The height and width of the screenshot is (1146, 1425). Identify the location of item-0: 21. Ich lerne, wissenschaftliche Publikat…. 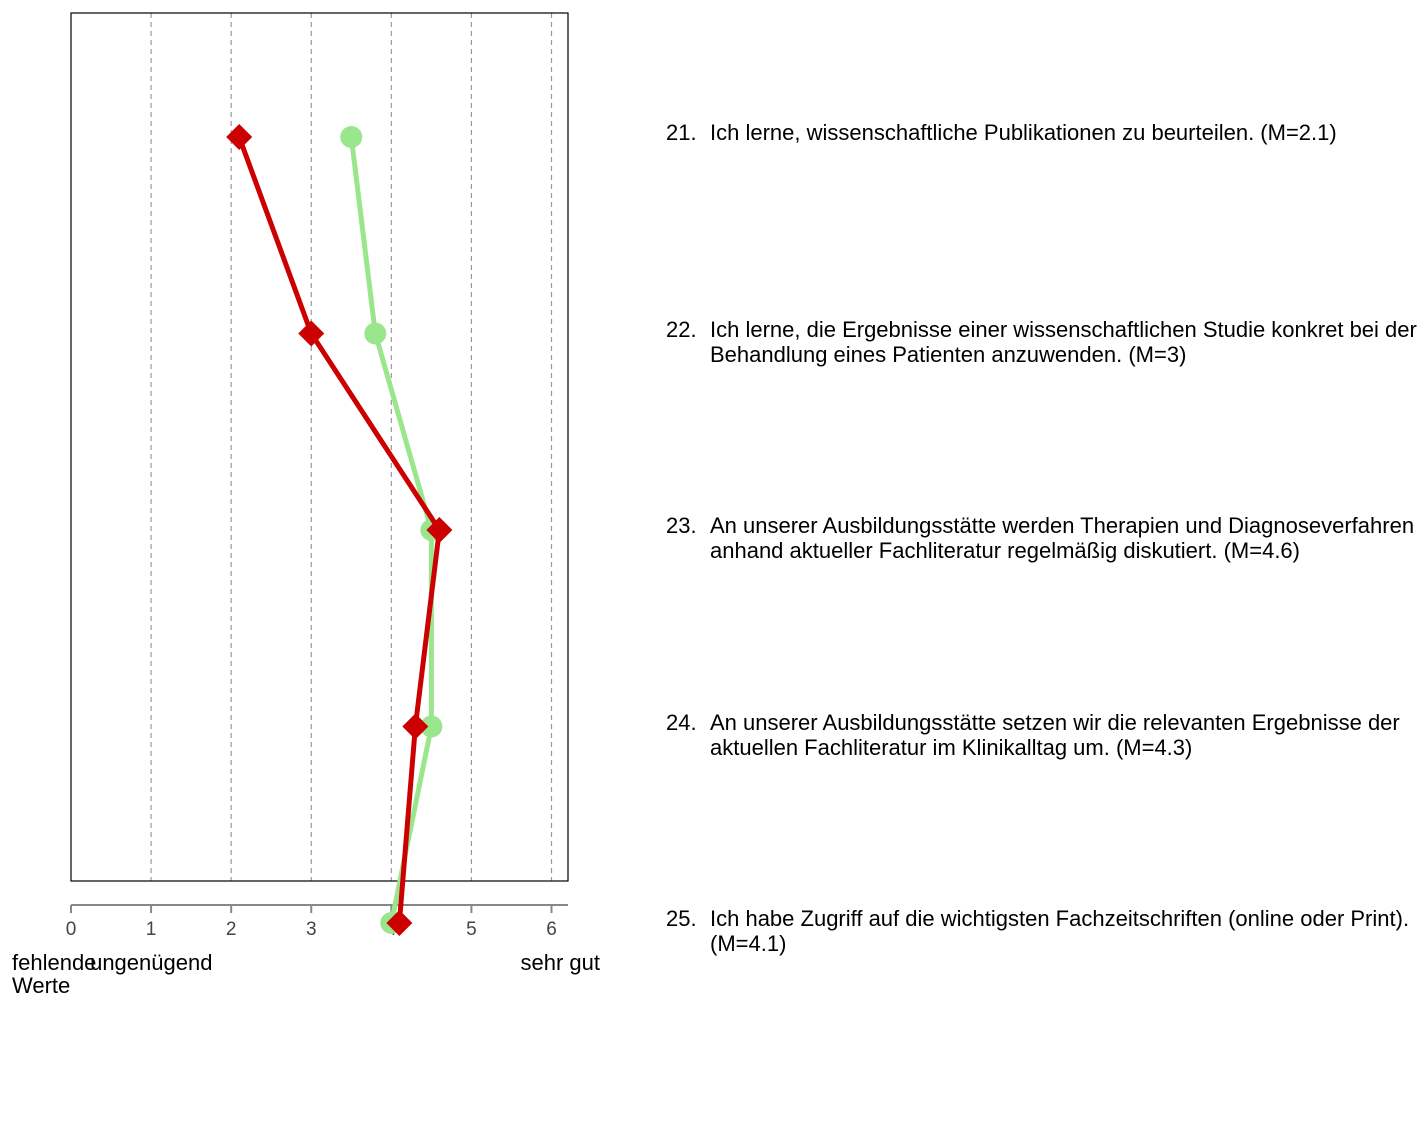
(1045, 132).